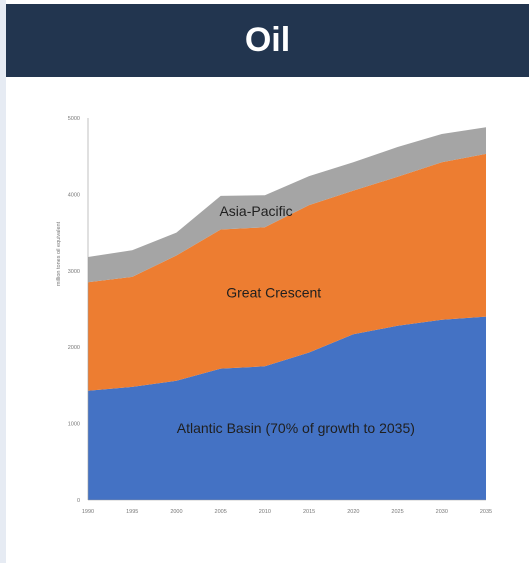 The height and width of the screenshot is (563, 529). I want to click on x-tick-label: 2035, so click(486, 512).